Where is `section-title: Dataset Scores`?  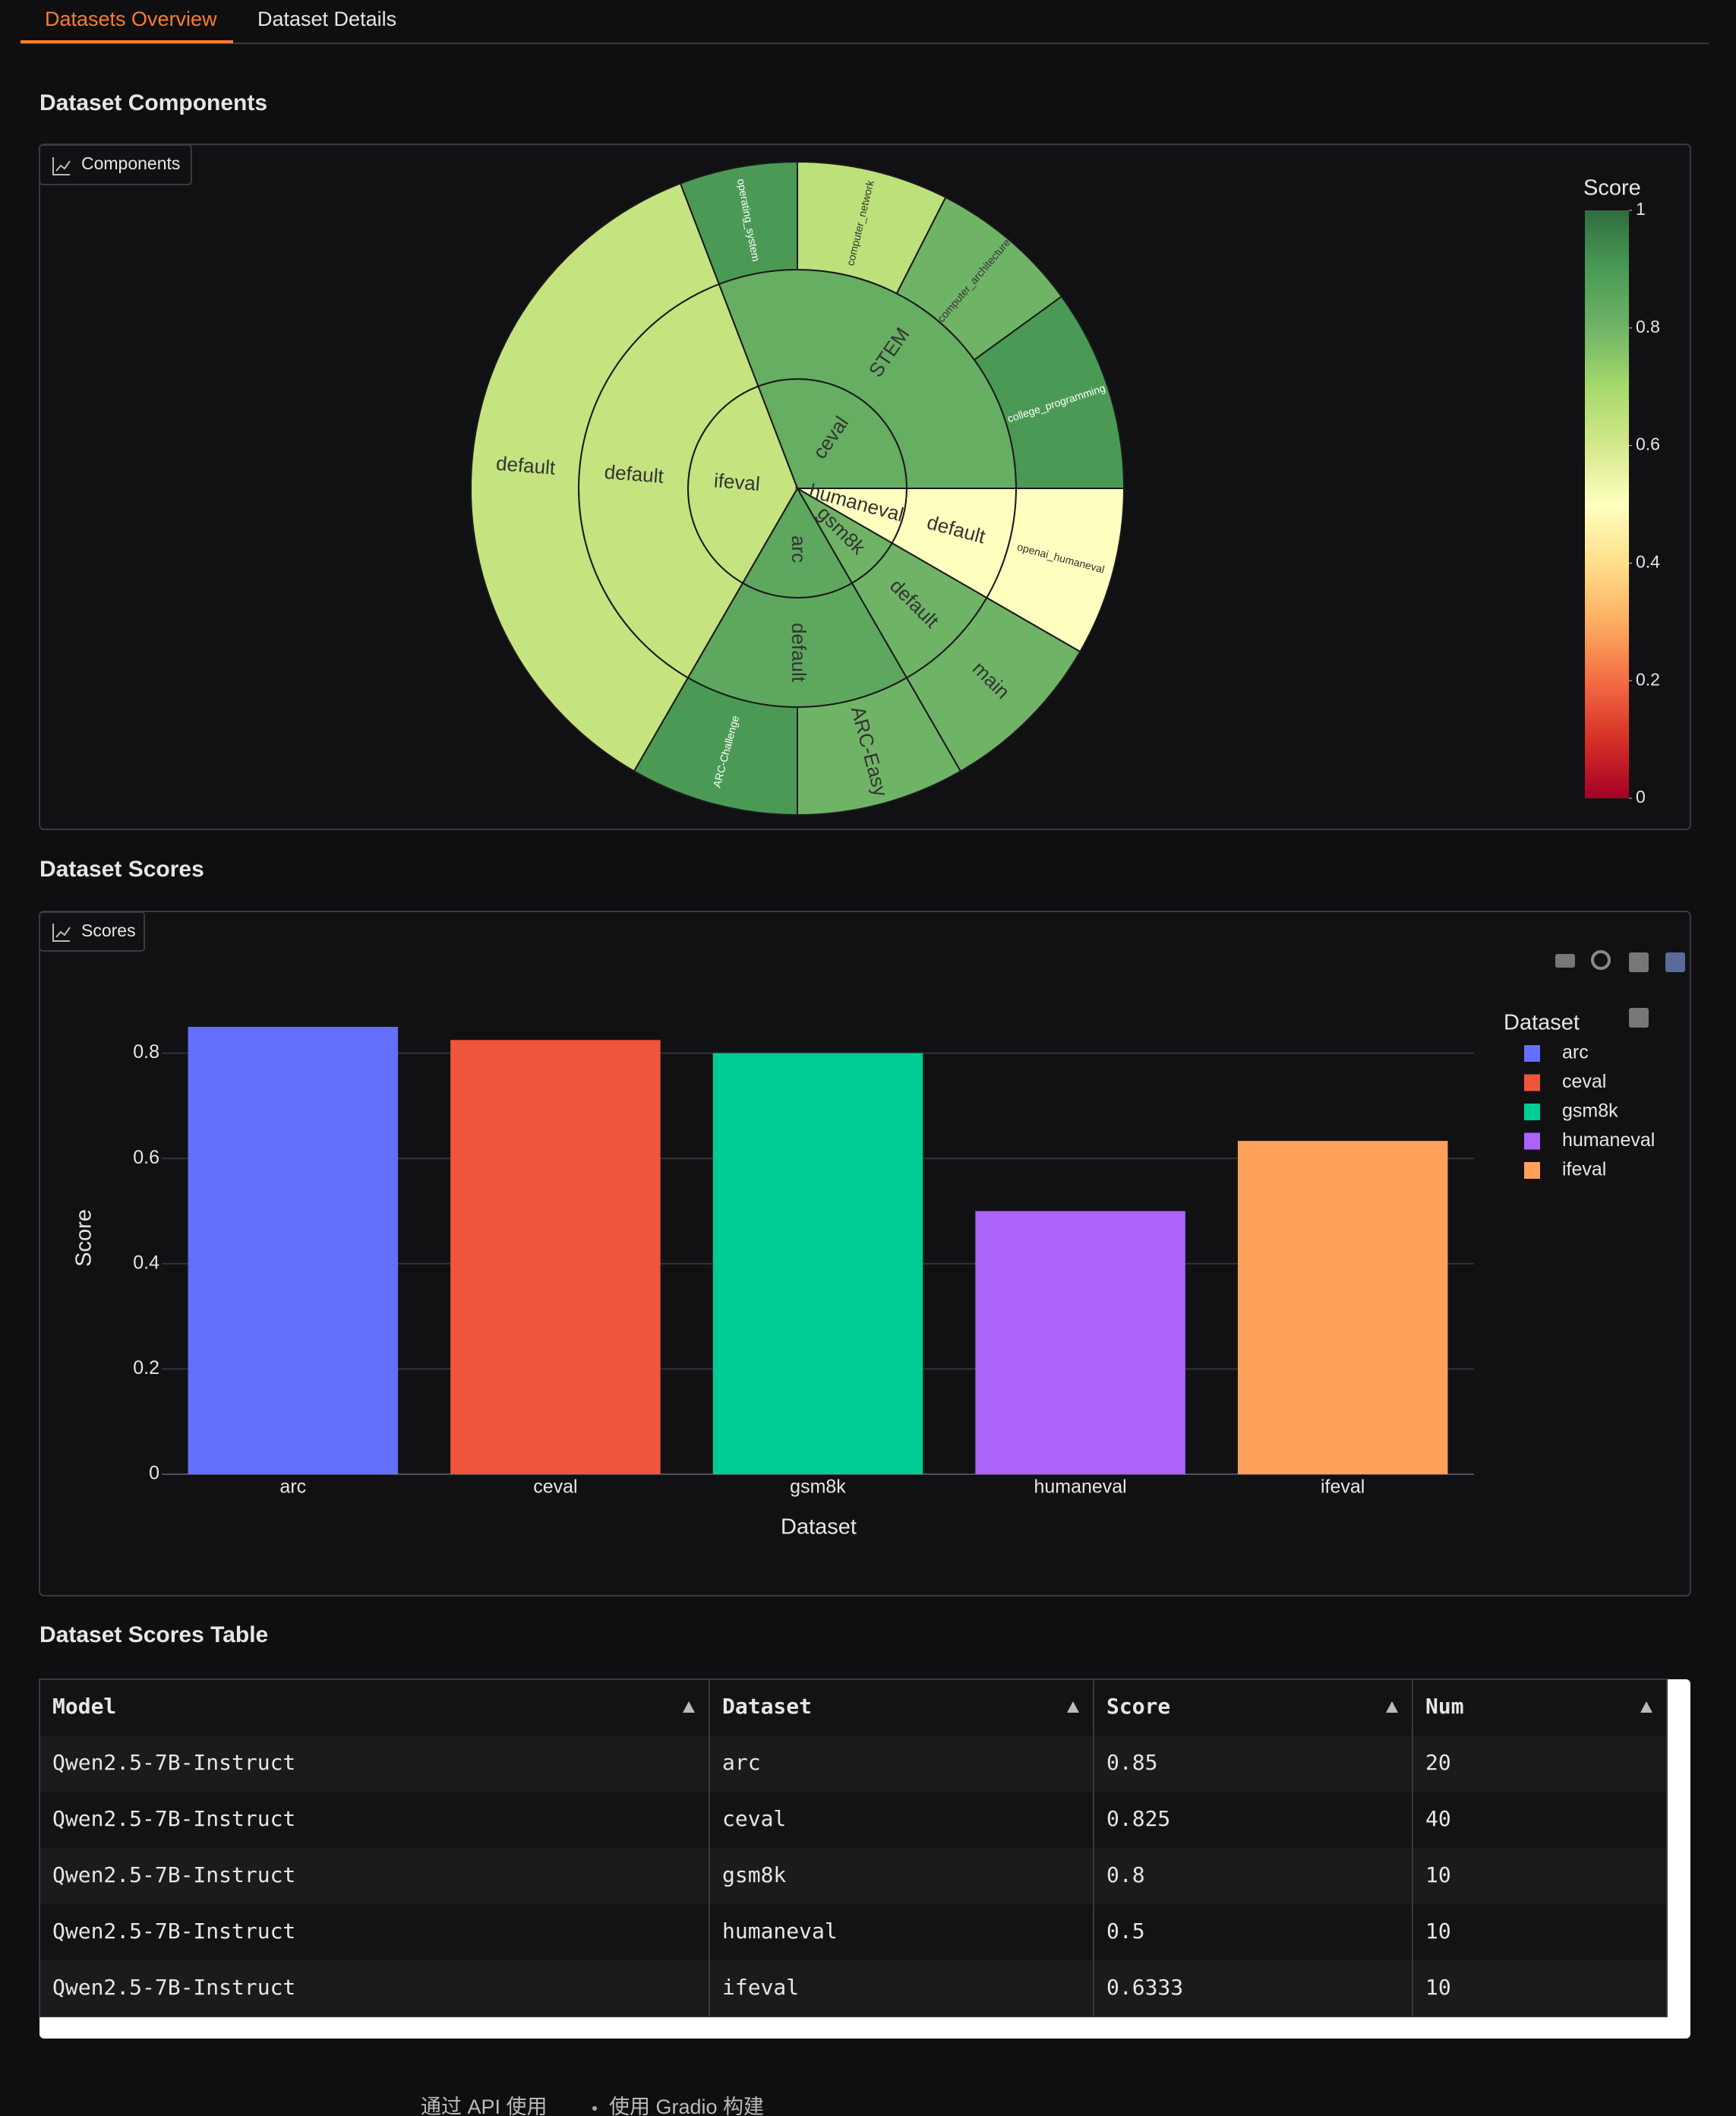
section-title: Dataset Scores is located at coordinates (122, 869).